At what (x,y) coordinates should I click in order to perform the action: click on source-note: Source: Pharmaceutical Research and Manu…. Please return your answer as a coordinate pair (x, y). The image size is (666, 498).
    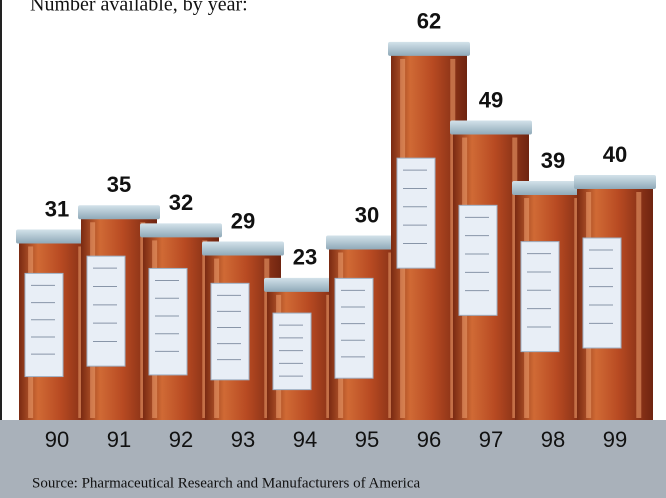
    Looking at the image, I should click on (226, 483).